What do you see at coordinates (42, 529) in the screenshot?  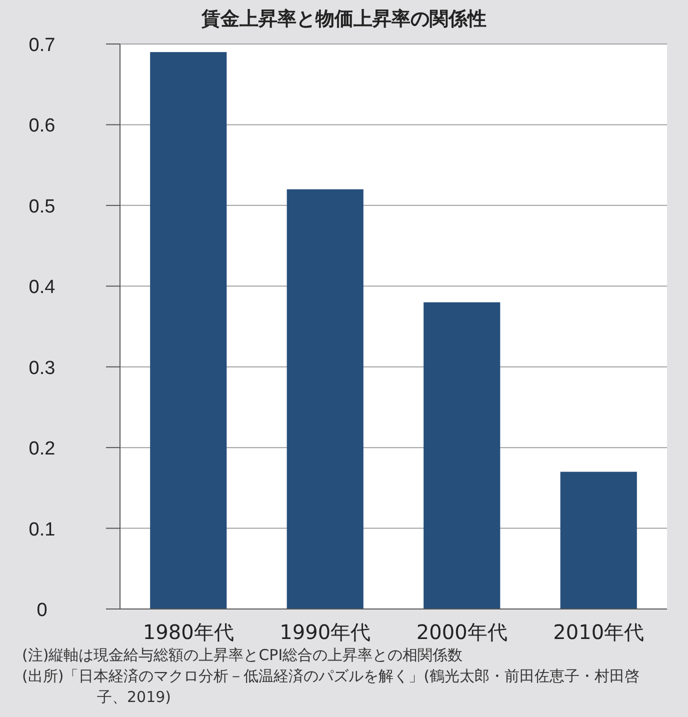 I see `y-tick-label: 0.1` at bounding box center [42, 529].